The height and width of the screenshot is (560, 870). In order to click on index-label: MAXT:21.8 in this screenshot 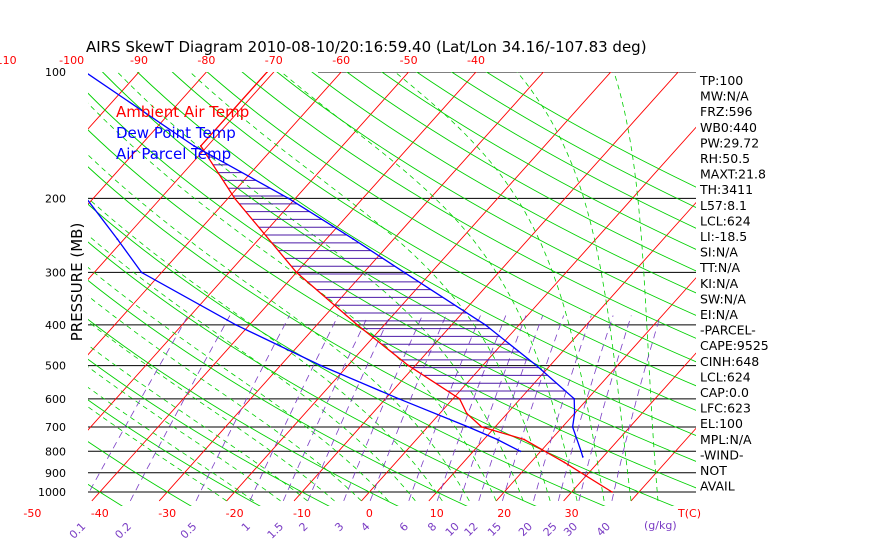, I will do `click(733, 174)`.